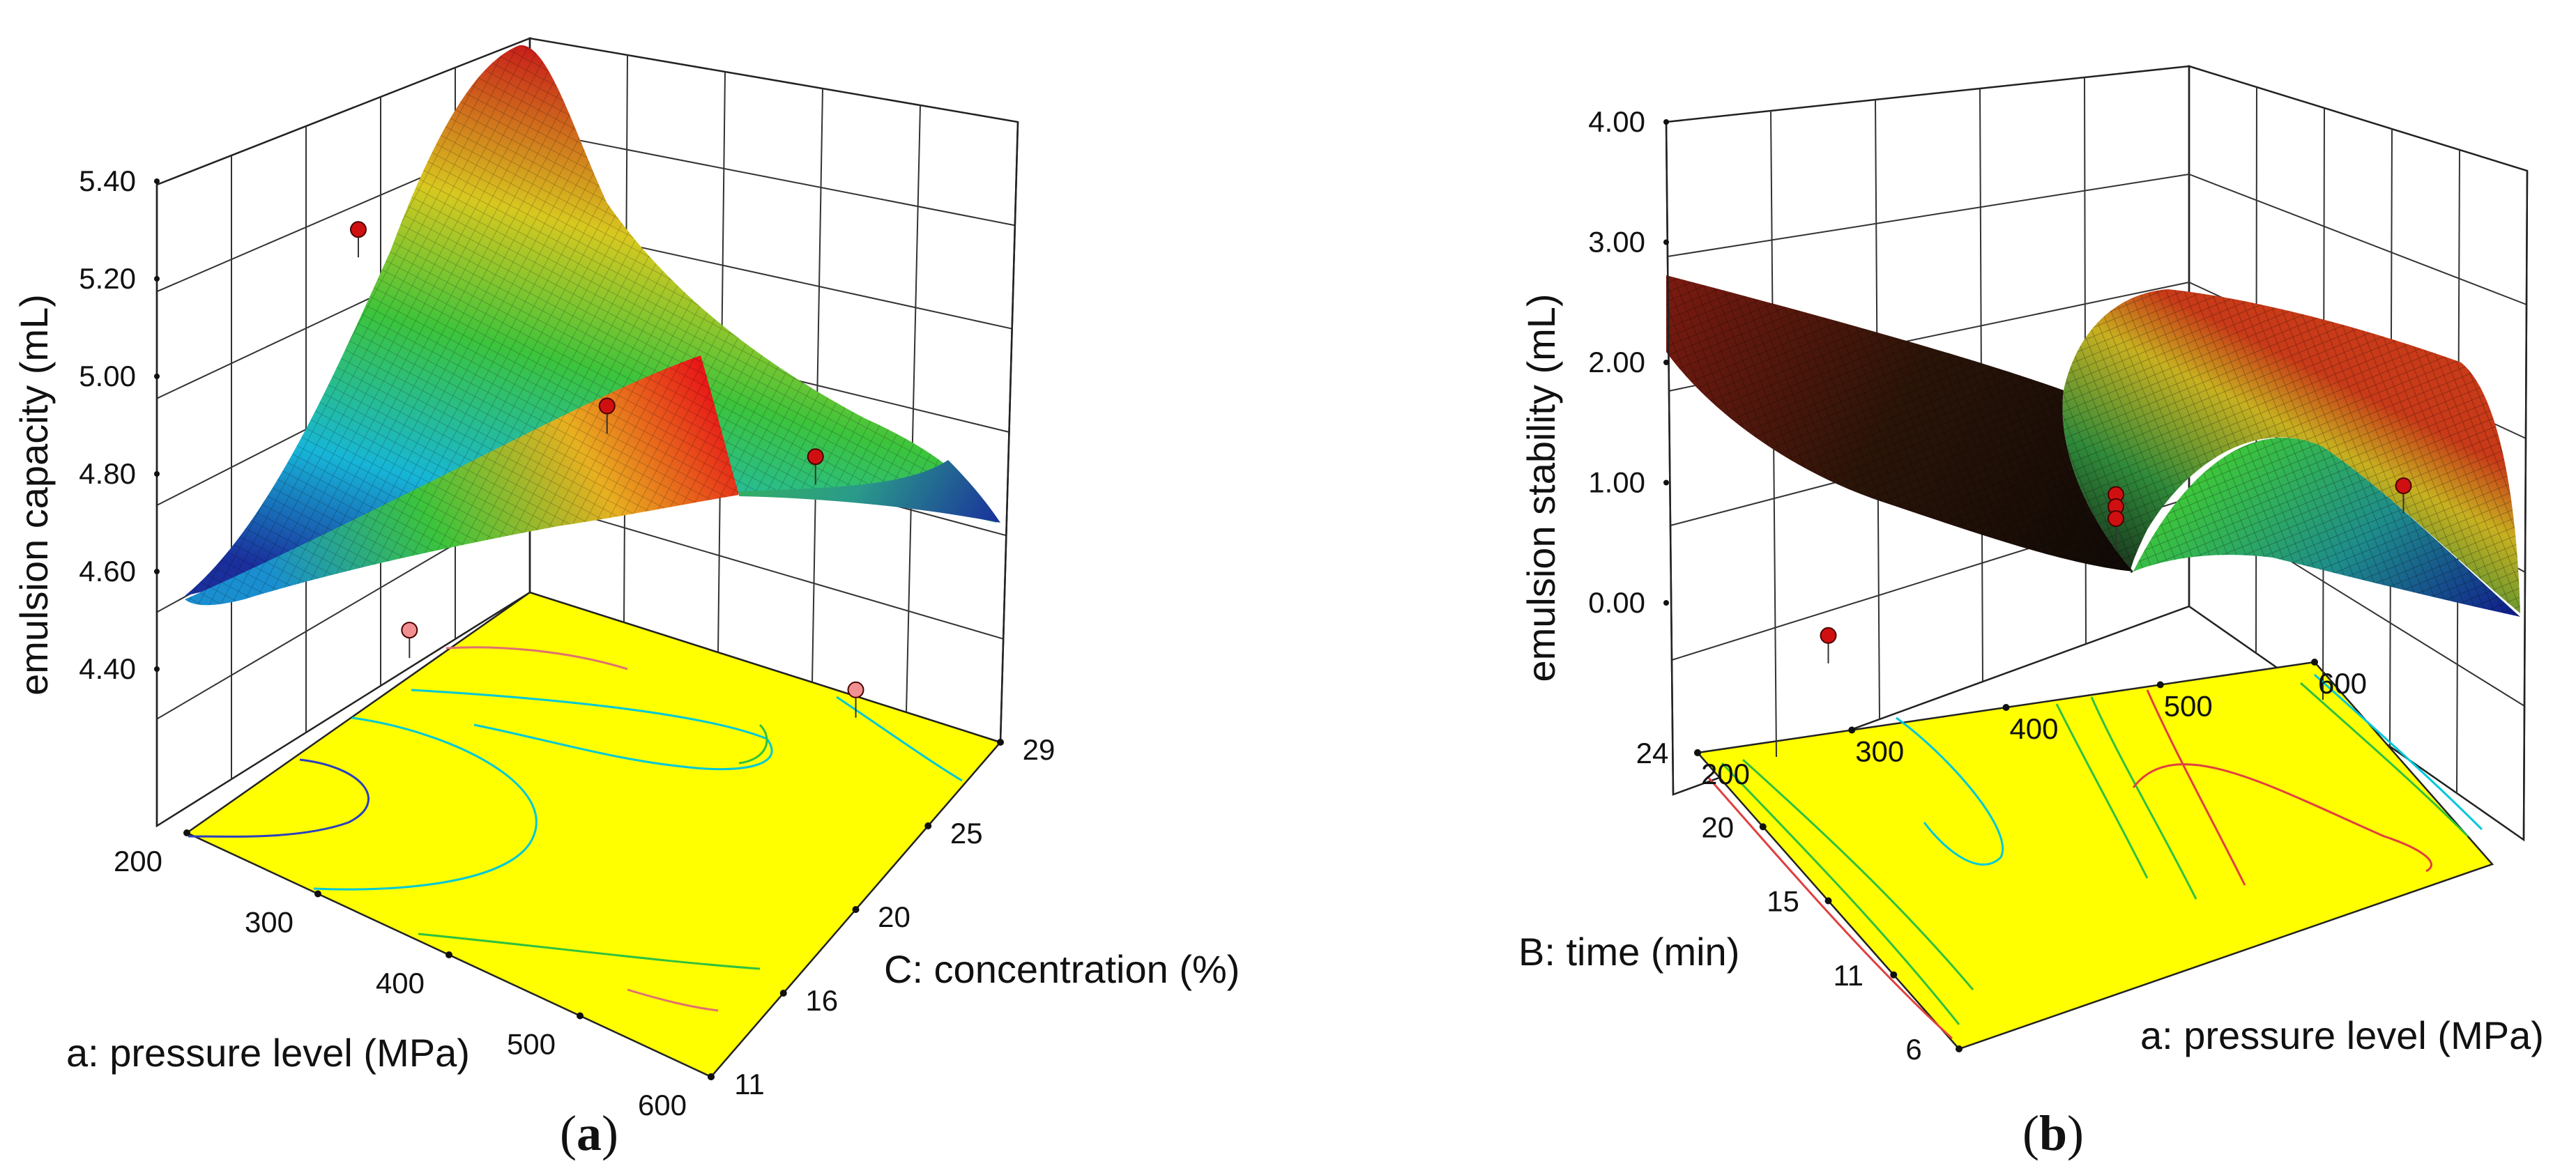  I want to click on z-tick-label: 4.40, so click(108, 668).